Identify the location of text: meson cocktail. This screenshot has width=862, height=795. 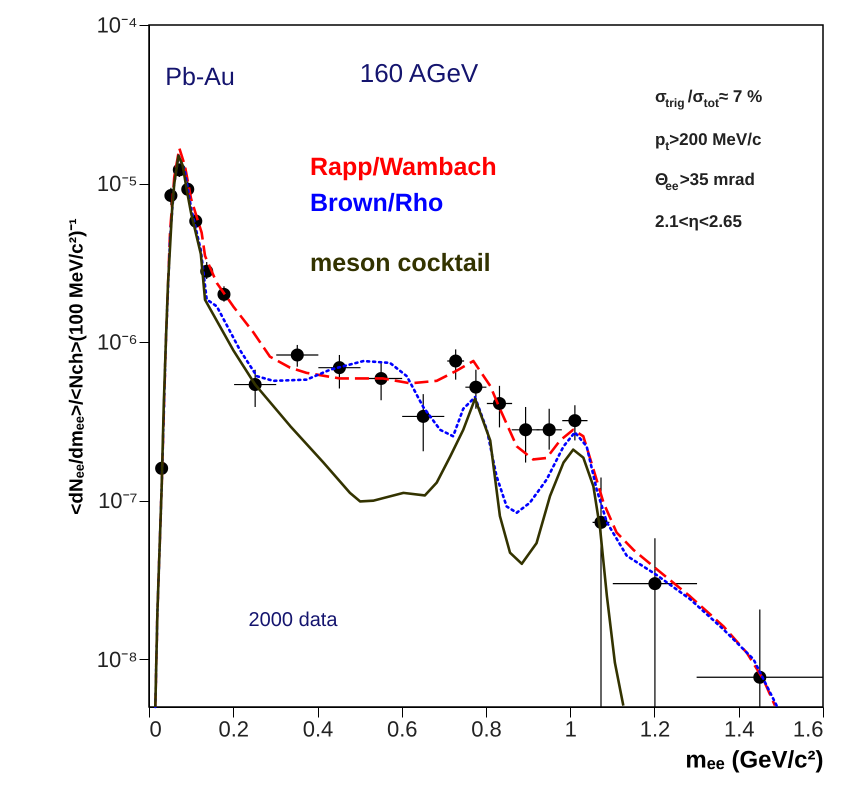
(400, 263).